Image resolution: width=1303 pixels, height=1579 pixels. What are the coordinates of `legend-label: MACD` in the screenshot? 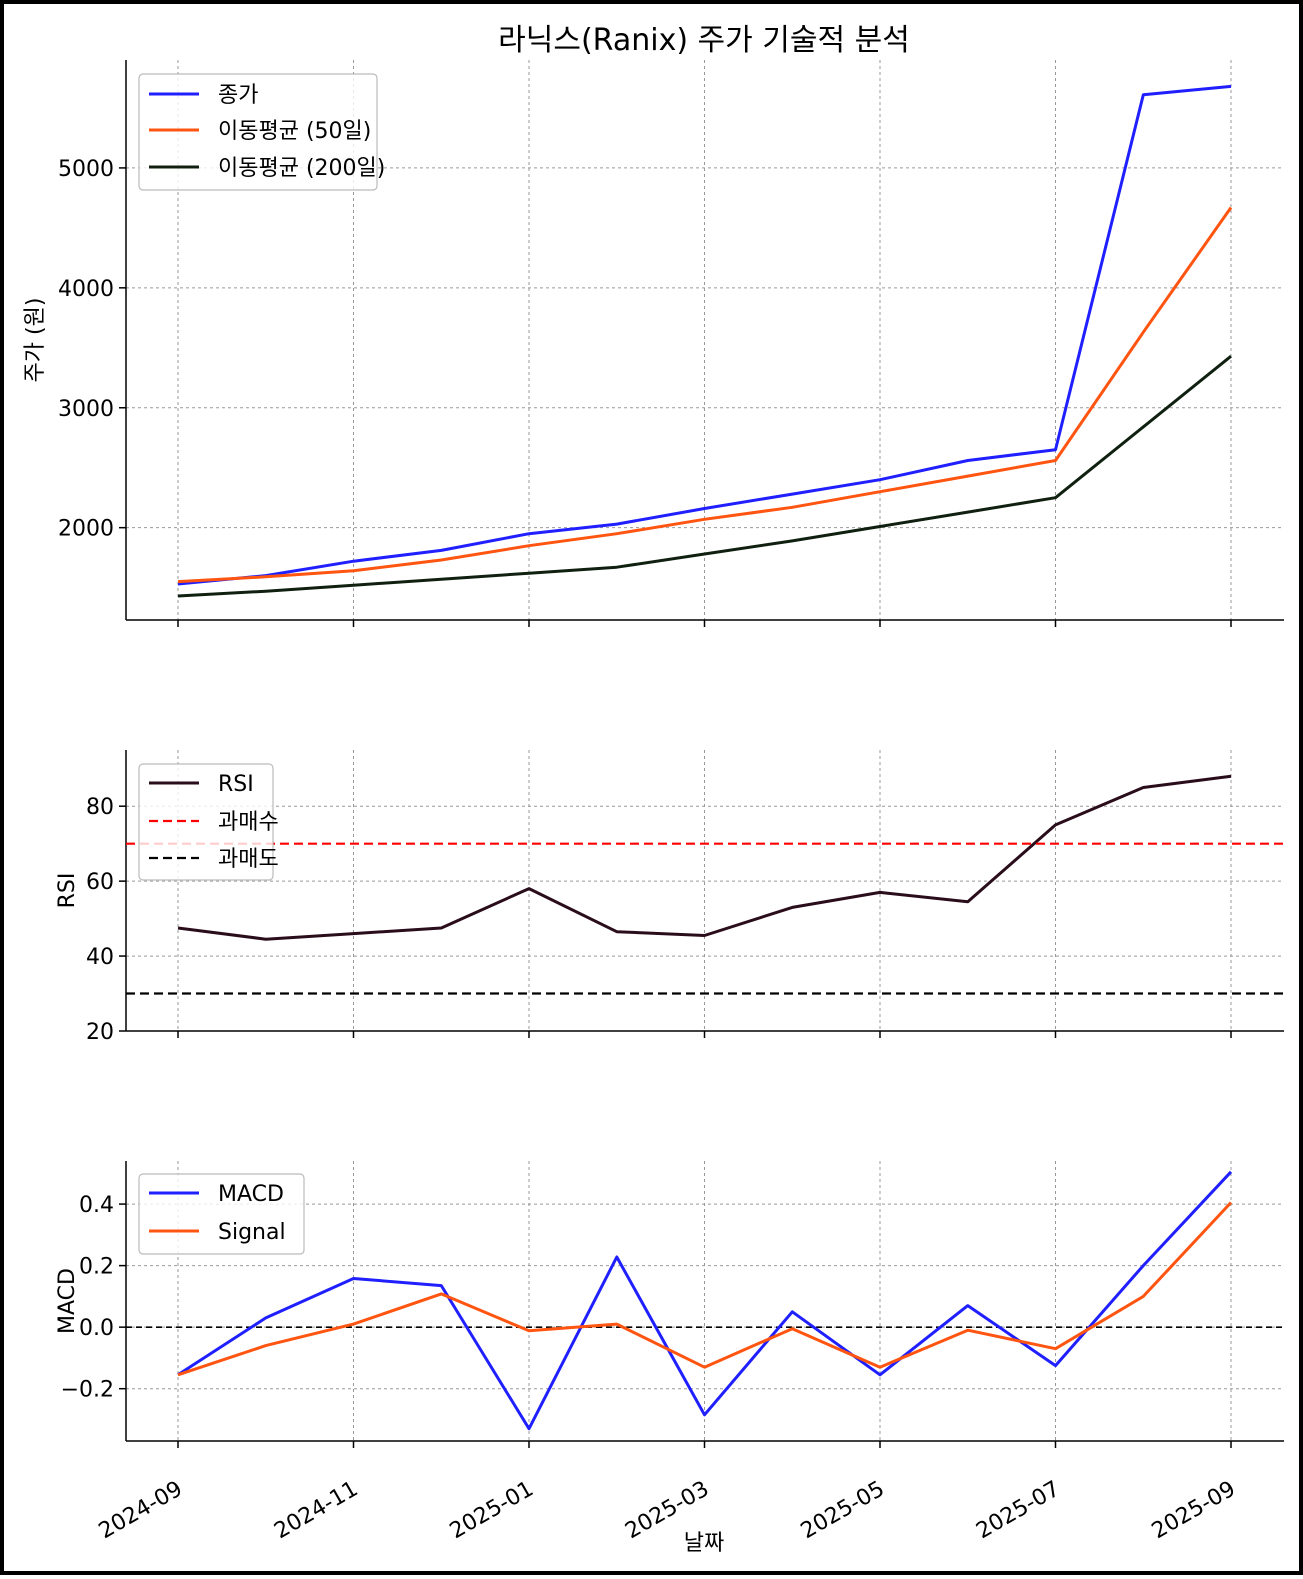 It's located at (251, 1194).